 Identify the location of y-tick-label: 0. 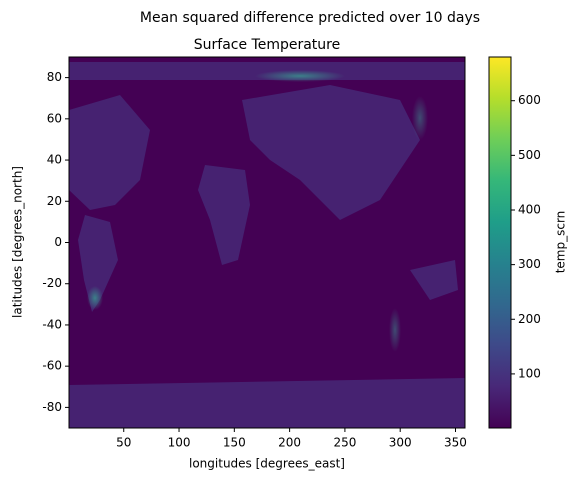
(58, 242).